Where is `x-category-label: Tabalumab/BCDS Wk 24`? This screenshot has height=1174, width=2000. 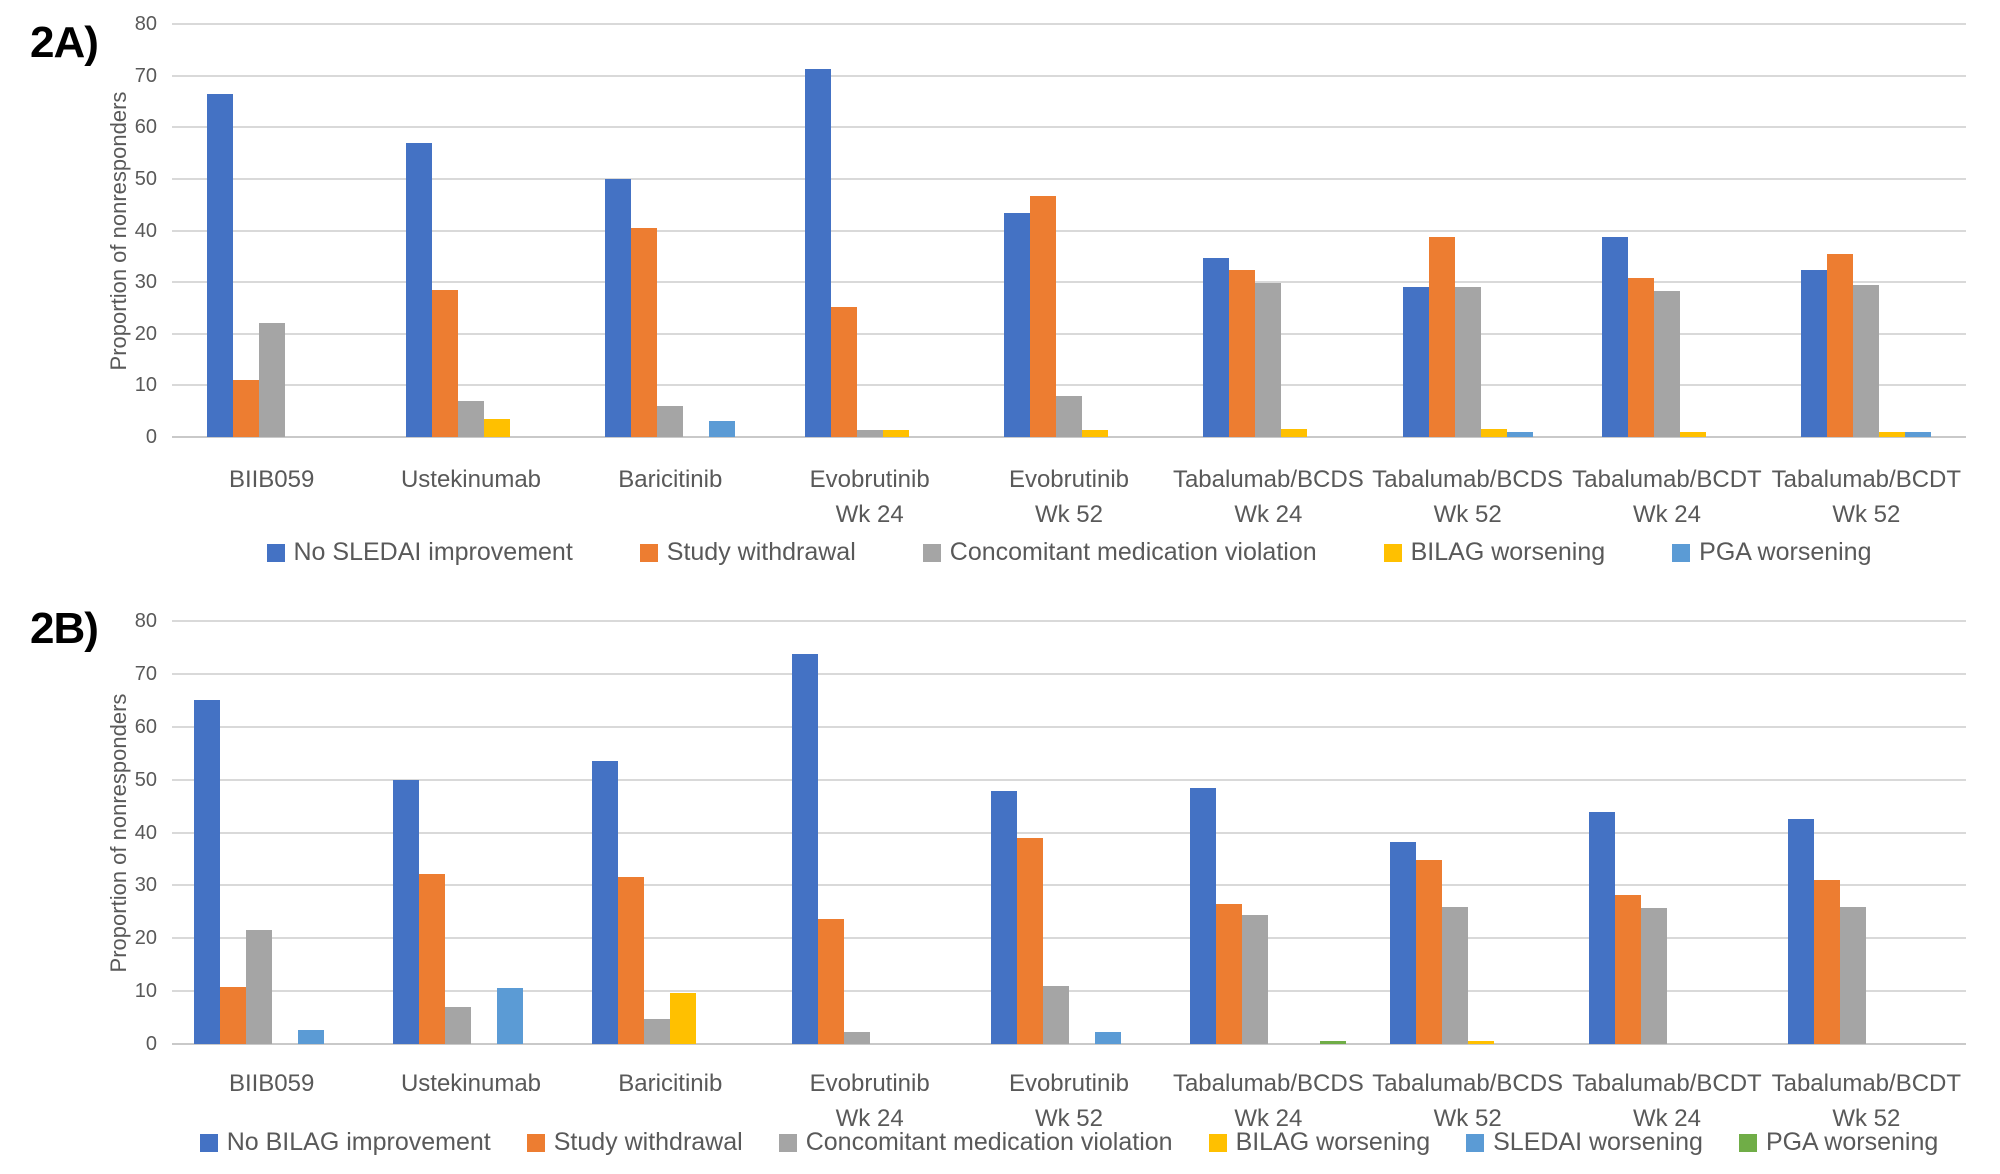
x-category-label: Tabalumab/BCDS Wk 24 is located at coordinates (1268, 1101).